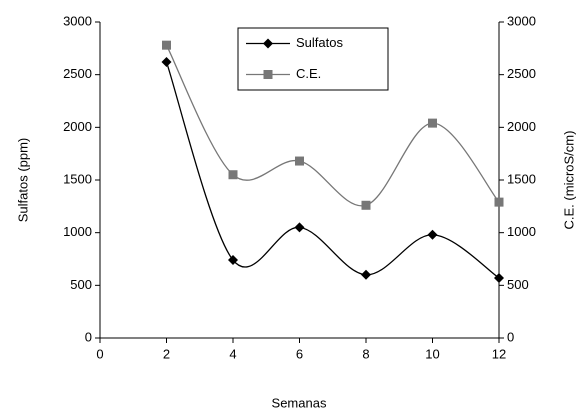 The width and height of the screenshot is (587, 413). Describe the element at coordinates (521, 73) in the screenshot. I see `y2-tick-label: 2500` at that location.